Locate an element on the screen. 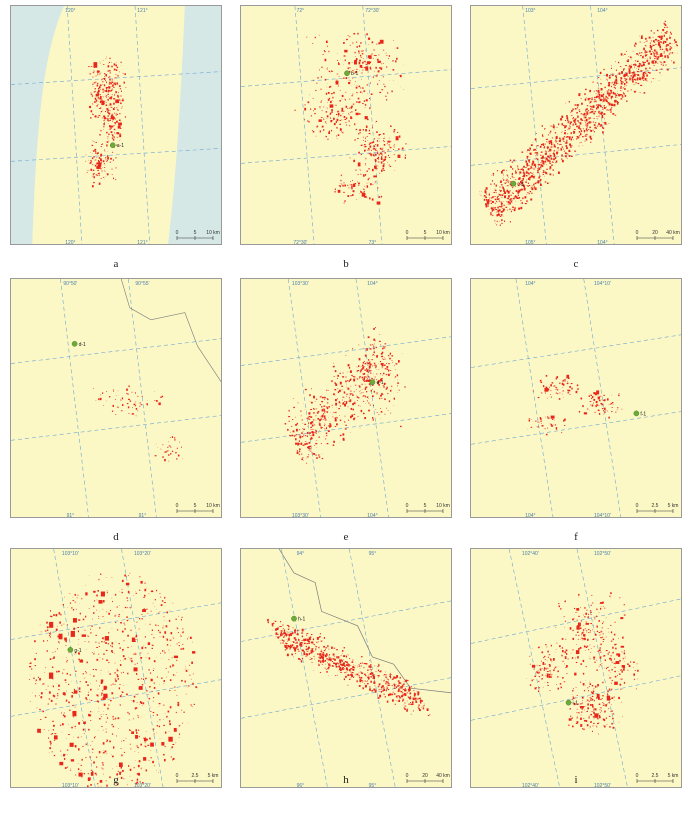  coordinate-tick-label: 90°50' is located at coordinates (70, 284).